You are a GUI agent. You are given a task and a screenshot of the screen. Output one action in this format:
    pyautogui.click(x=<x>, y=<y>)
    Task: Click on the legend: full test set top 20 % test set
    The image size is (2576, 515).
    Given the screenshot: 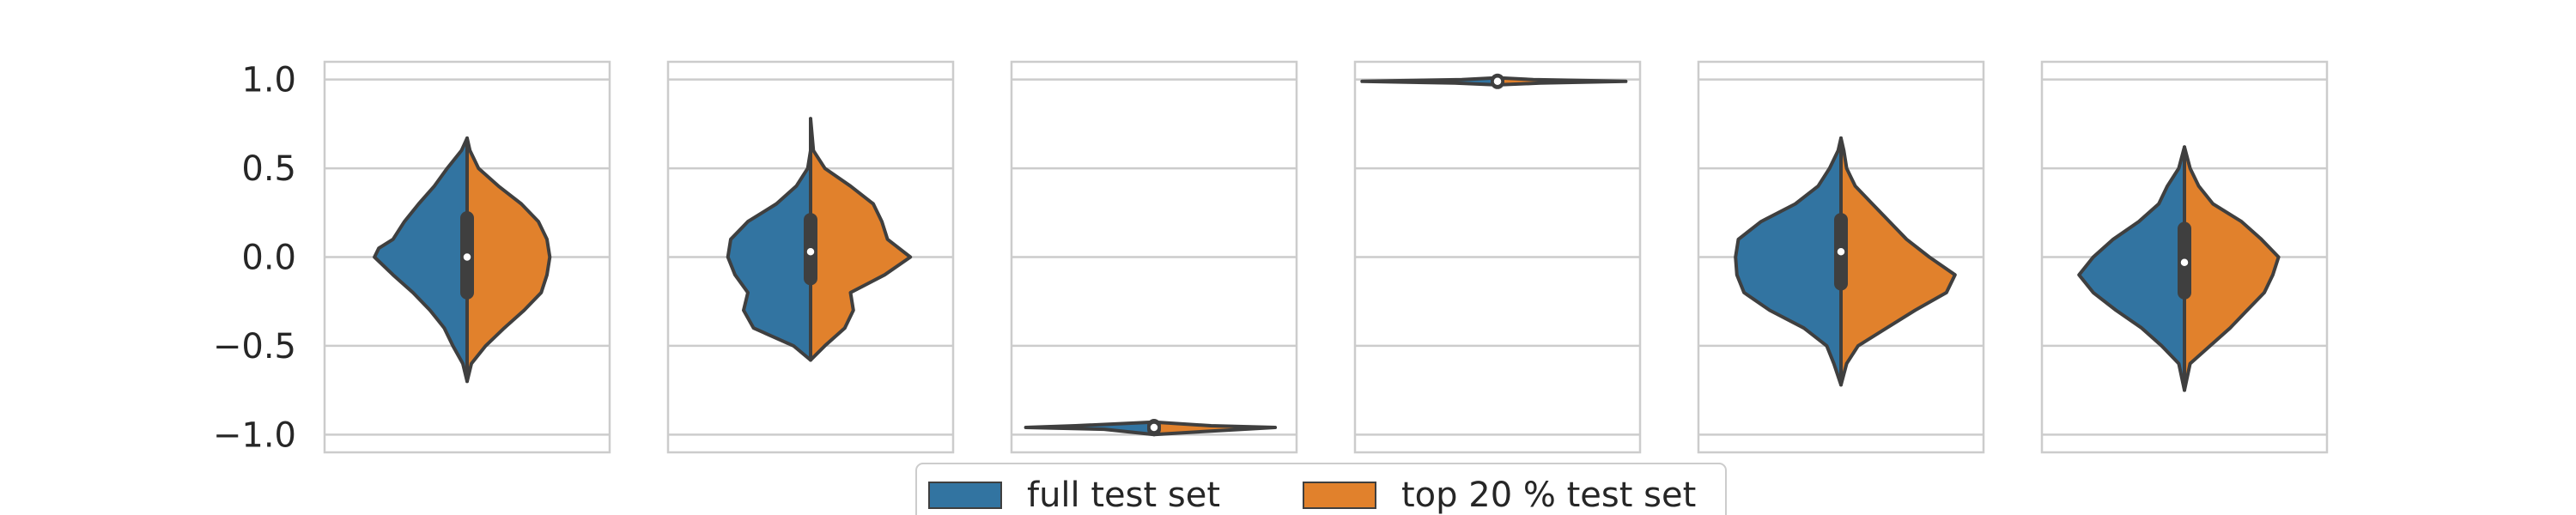 What is the action you would take?
    pyautogui.click(x=1321, y=489)
    